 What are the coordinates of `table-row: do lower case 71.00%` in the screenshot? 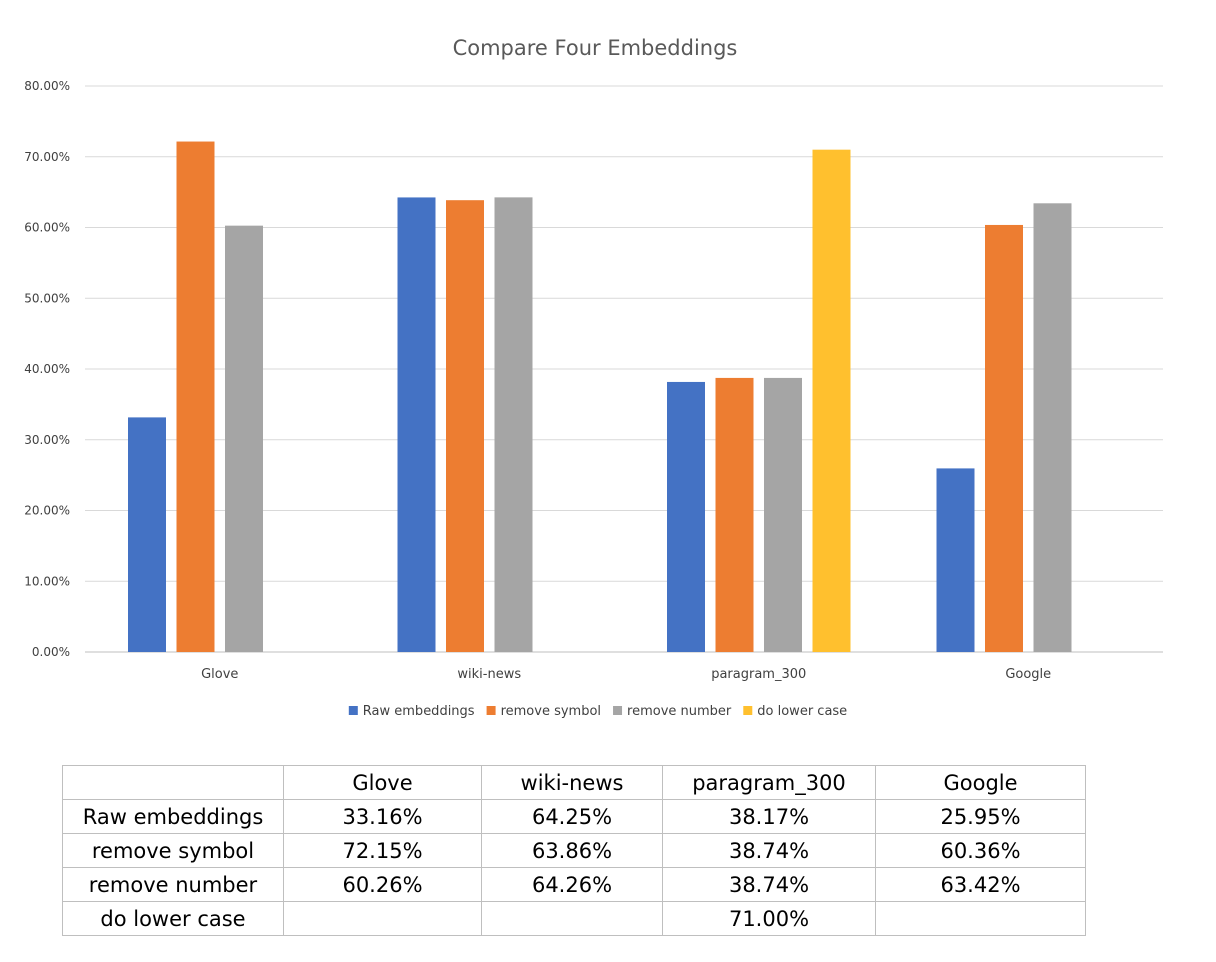 It's located at (574, 918).